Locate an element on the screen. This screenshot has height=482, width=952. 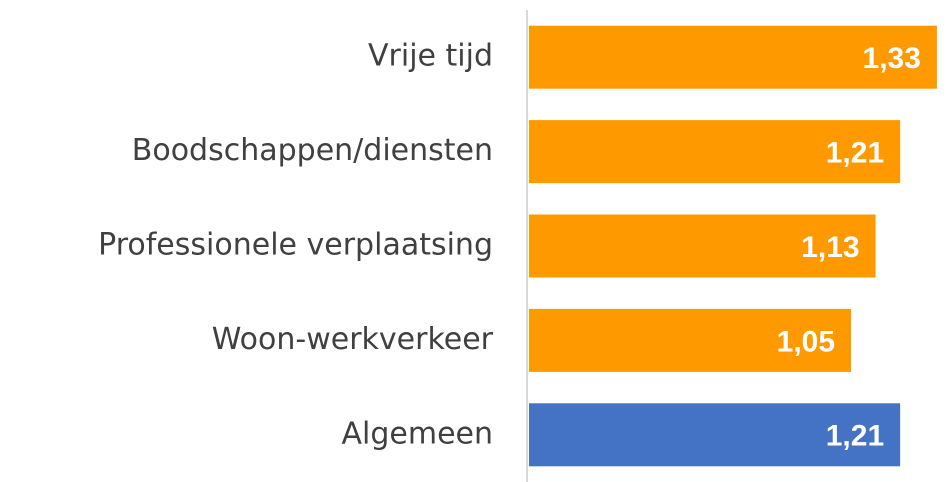
value-label: 1,33 is located at coordinates (892, 58).